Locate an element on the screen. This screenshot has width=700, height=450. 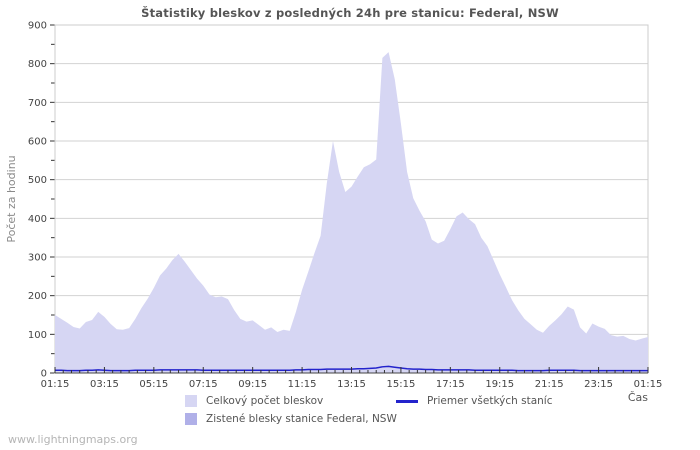
x-tick-label: 15:15 is located at coordinates (401, 384).